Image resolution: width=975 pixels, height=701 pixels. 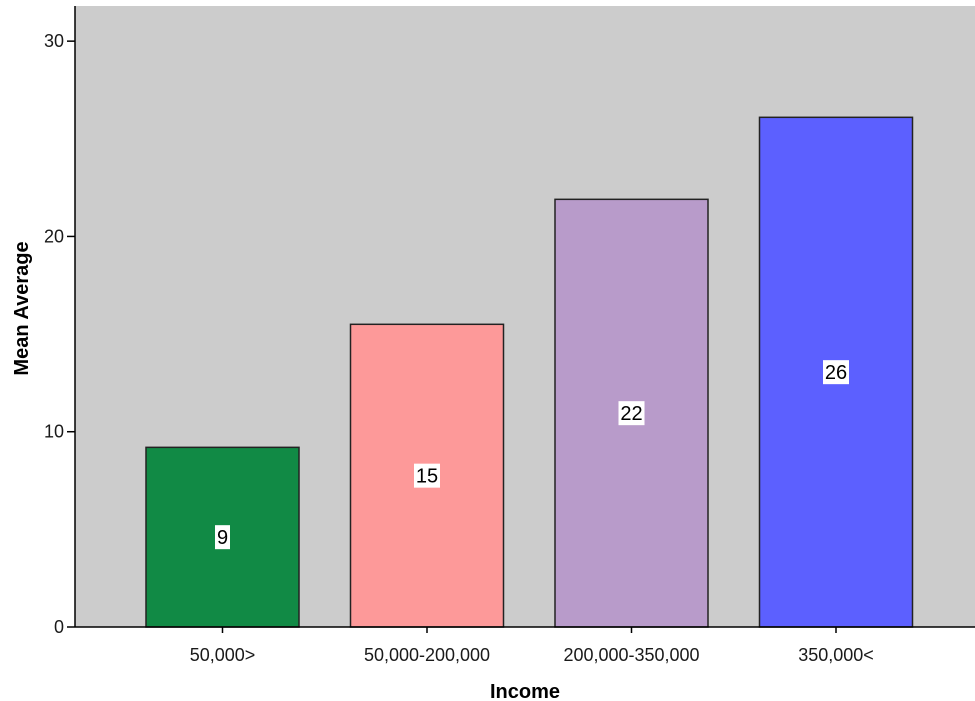 I want to click on y-tick-label: 20, so click(x=54, y=236).